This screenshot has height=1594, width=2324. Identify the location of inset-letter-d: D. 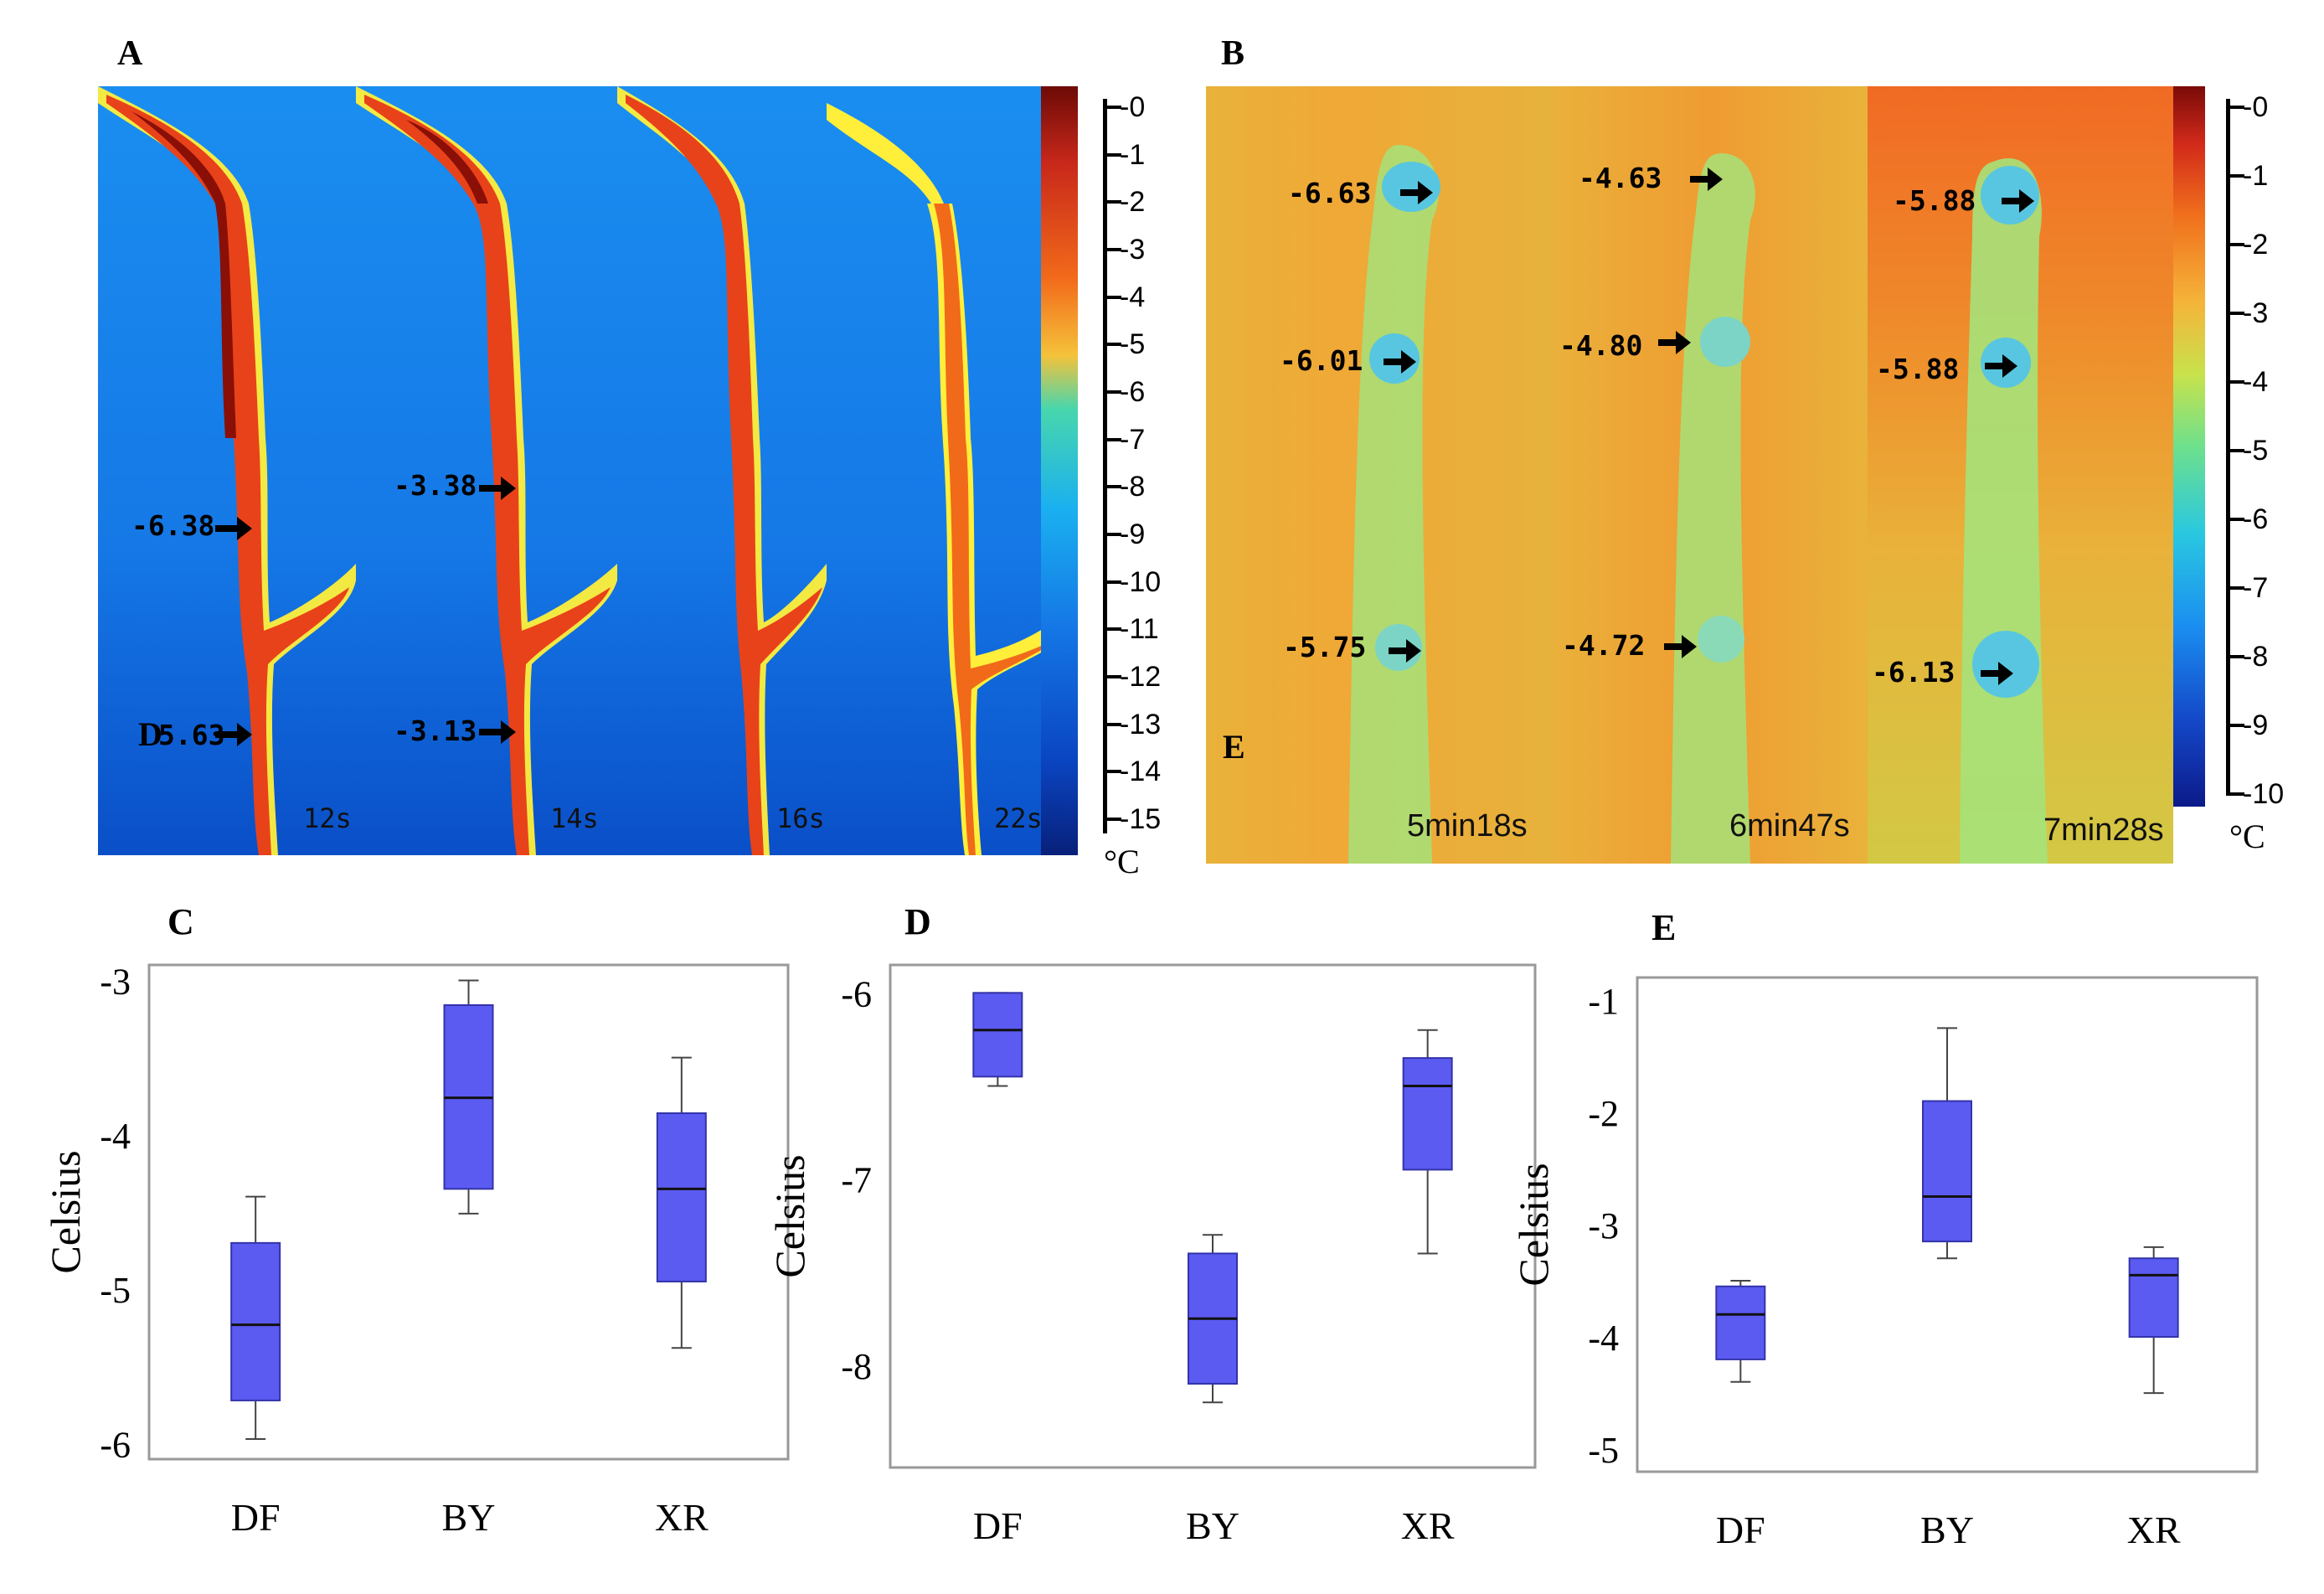
(150, 734).